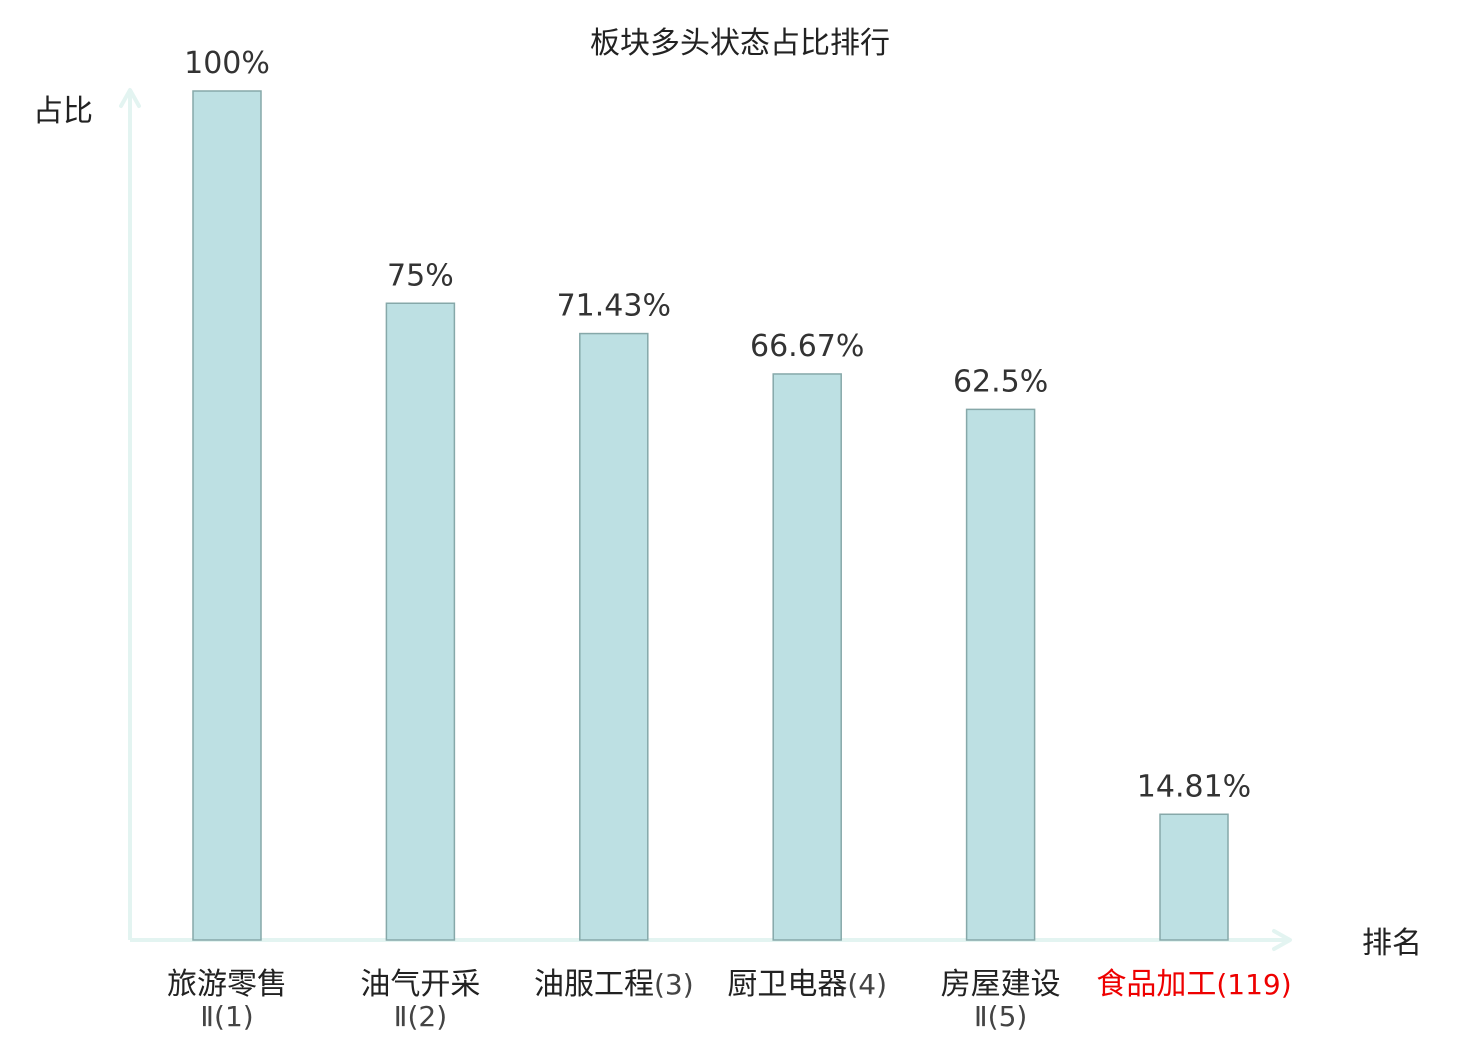 The height and width of the screenshot is (1044, 1480). I want to click on category-label-2: 油气开采, so click(420, 984).